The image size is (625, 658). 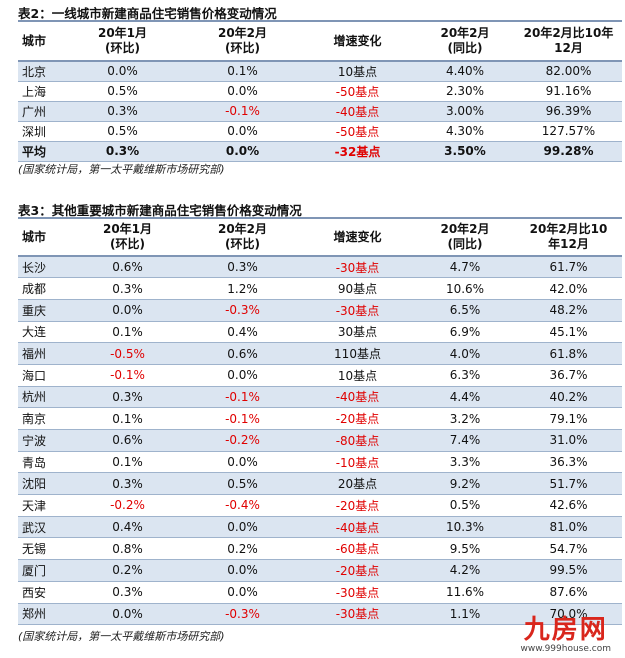 What do you see at coordinates (34, 236) in the screenshot?
I see `header-line: 城市` at bounding box center [34, 236].